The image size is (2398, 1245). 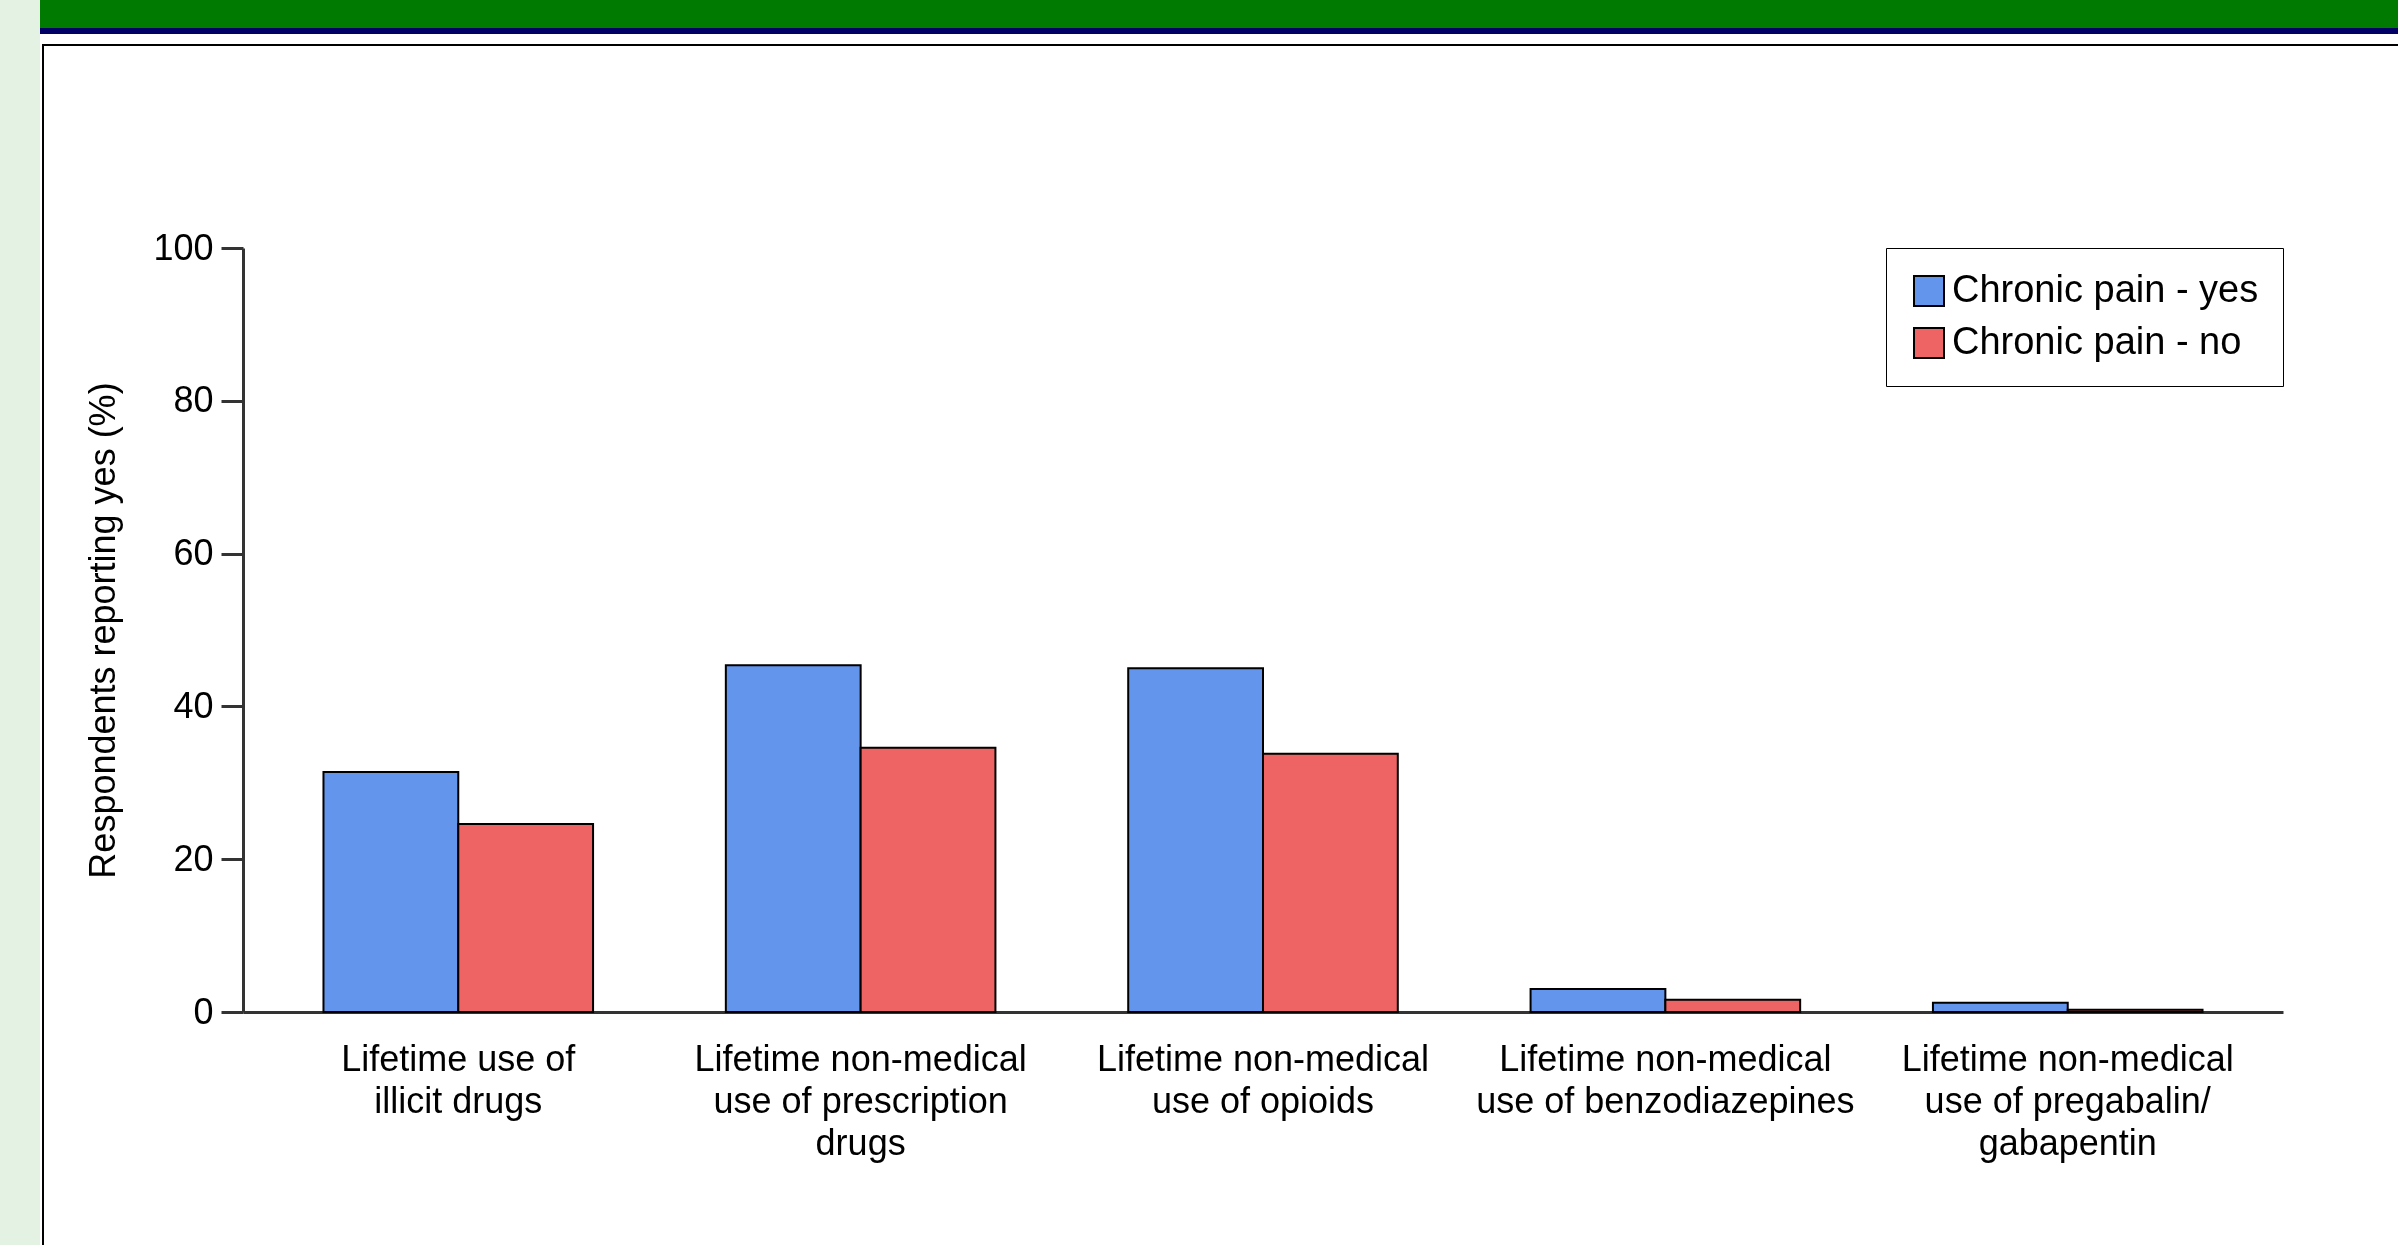 What do you see at coordinates (860, 1100) in the screenshot?
I see `x-tick-label: Lifetime non-medical use of prescription drugs` at bounding box center [860, 1100].